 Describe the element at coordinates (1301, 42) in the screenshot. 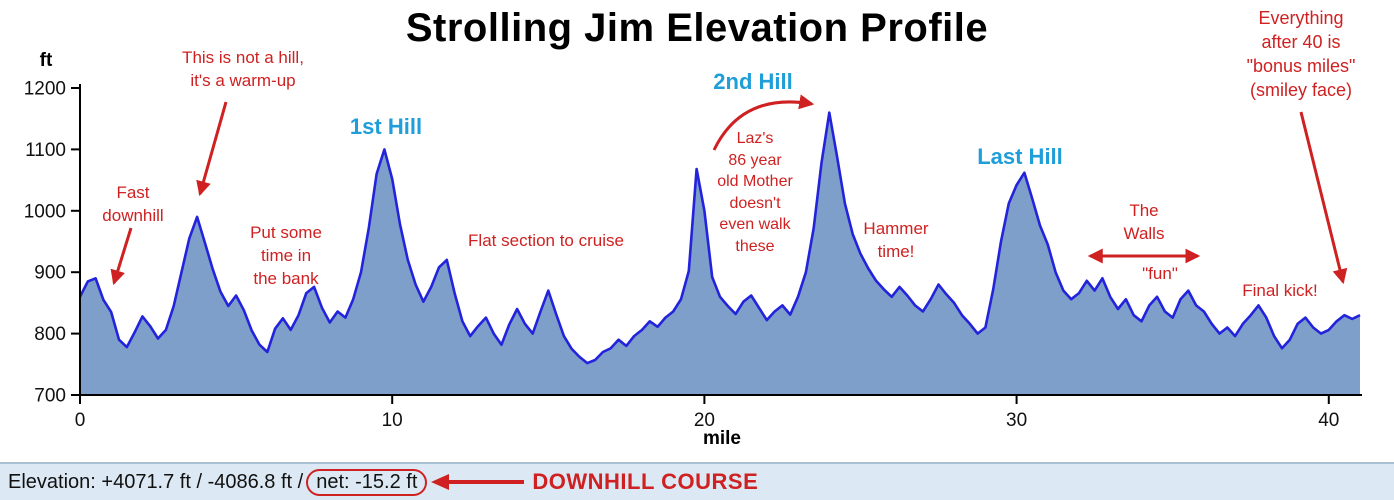

I see `annotation-line: after 40 is` at that location.